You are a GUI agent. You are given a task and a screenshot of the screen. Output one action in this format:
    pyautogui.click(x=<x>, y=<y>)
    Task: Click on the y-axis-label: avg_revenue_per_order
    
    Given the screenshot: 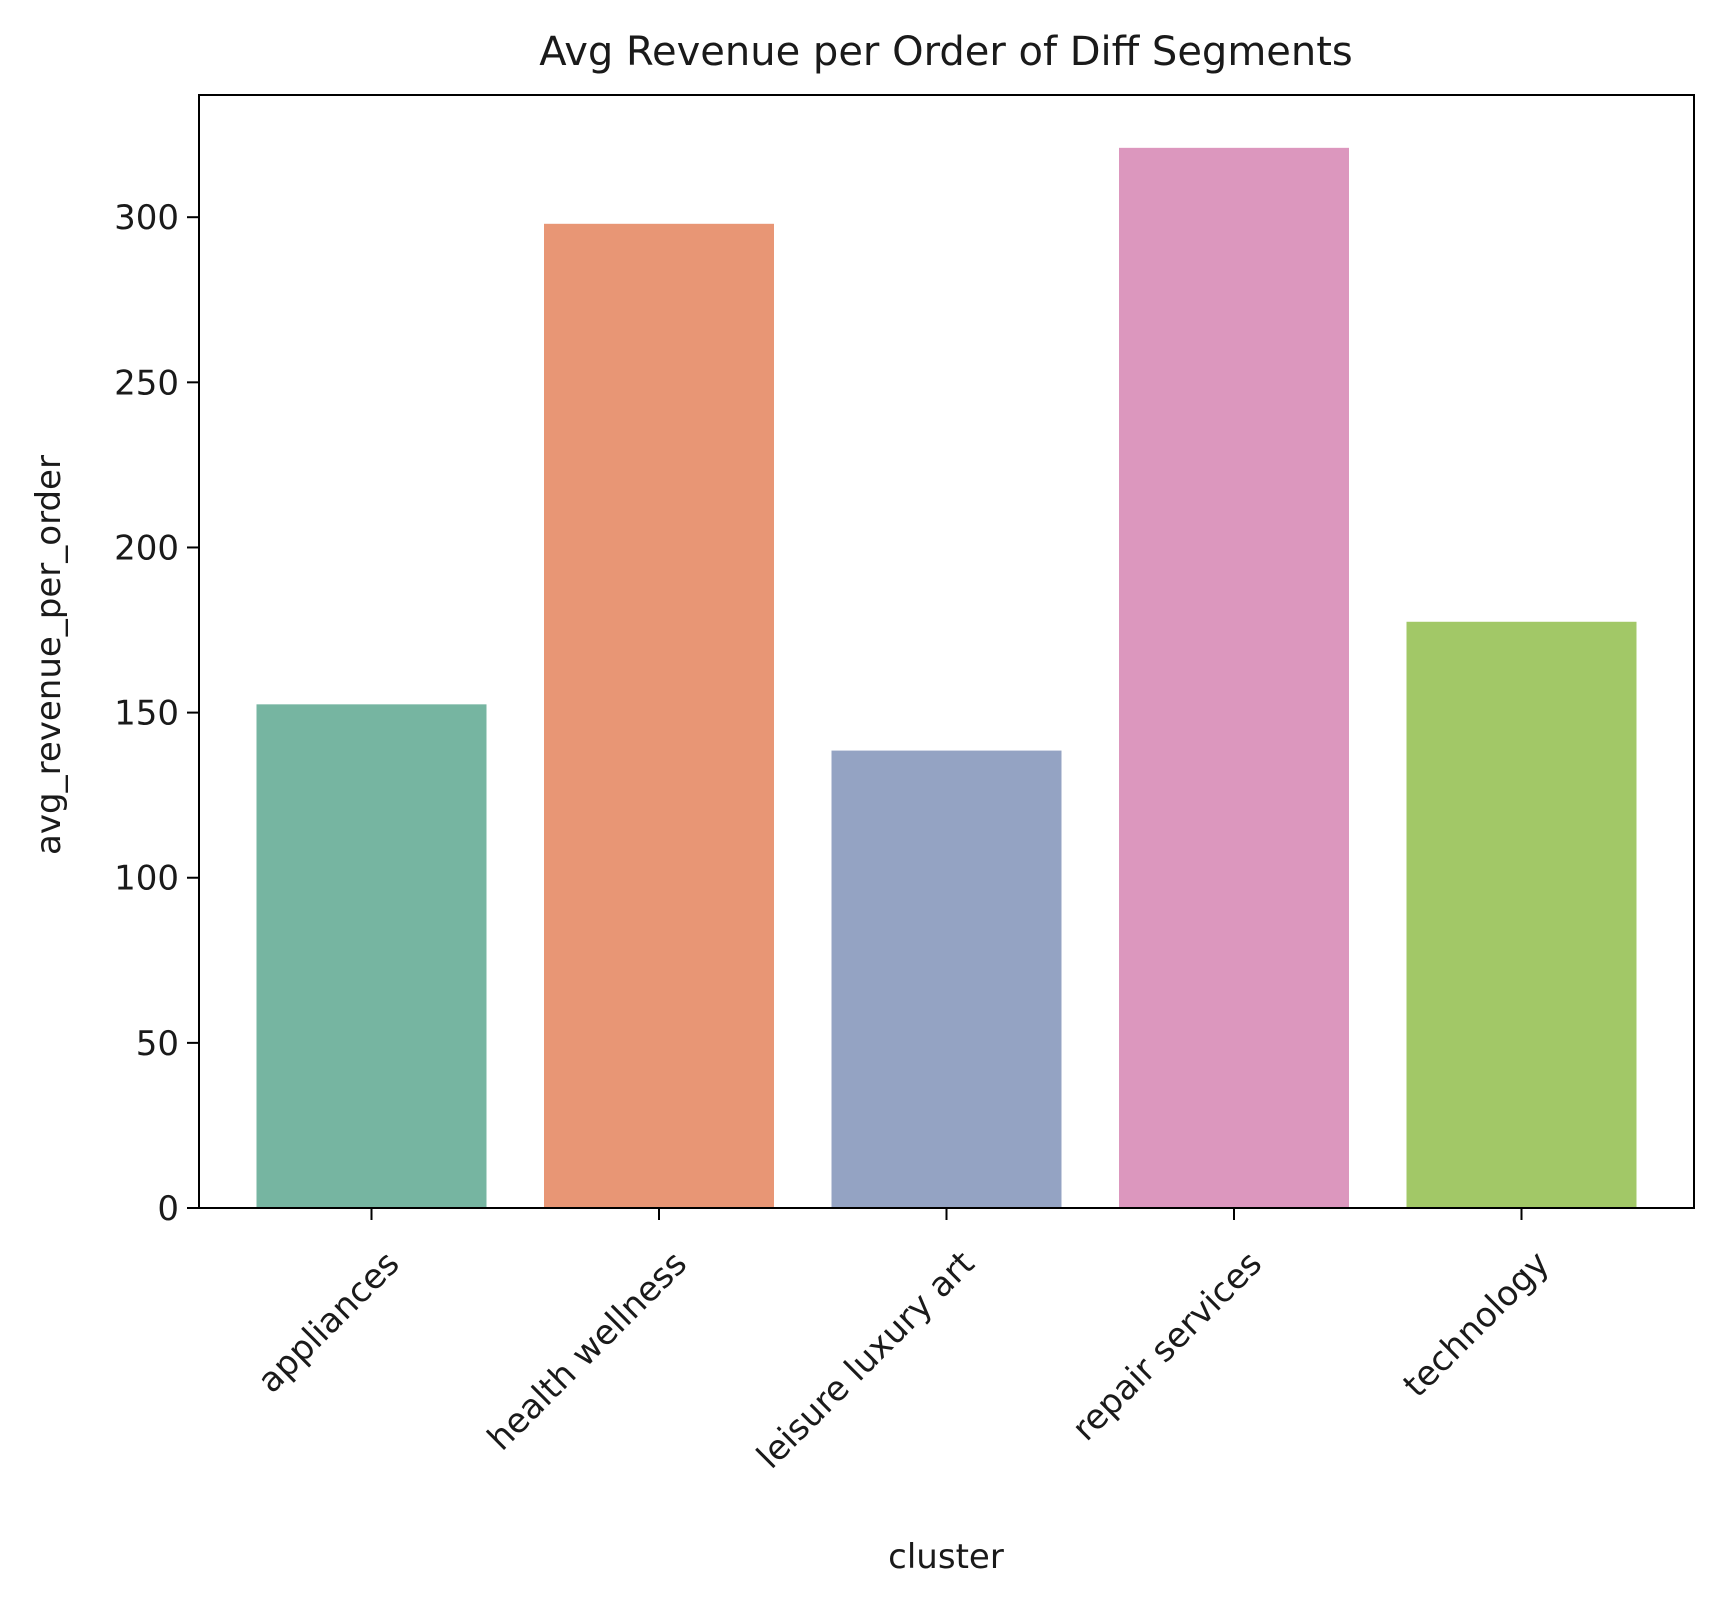 What is the action you would take?
    pyautogui.click(x=49, y=655)
    